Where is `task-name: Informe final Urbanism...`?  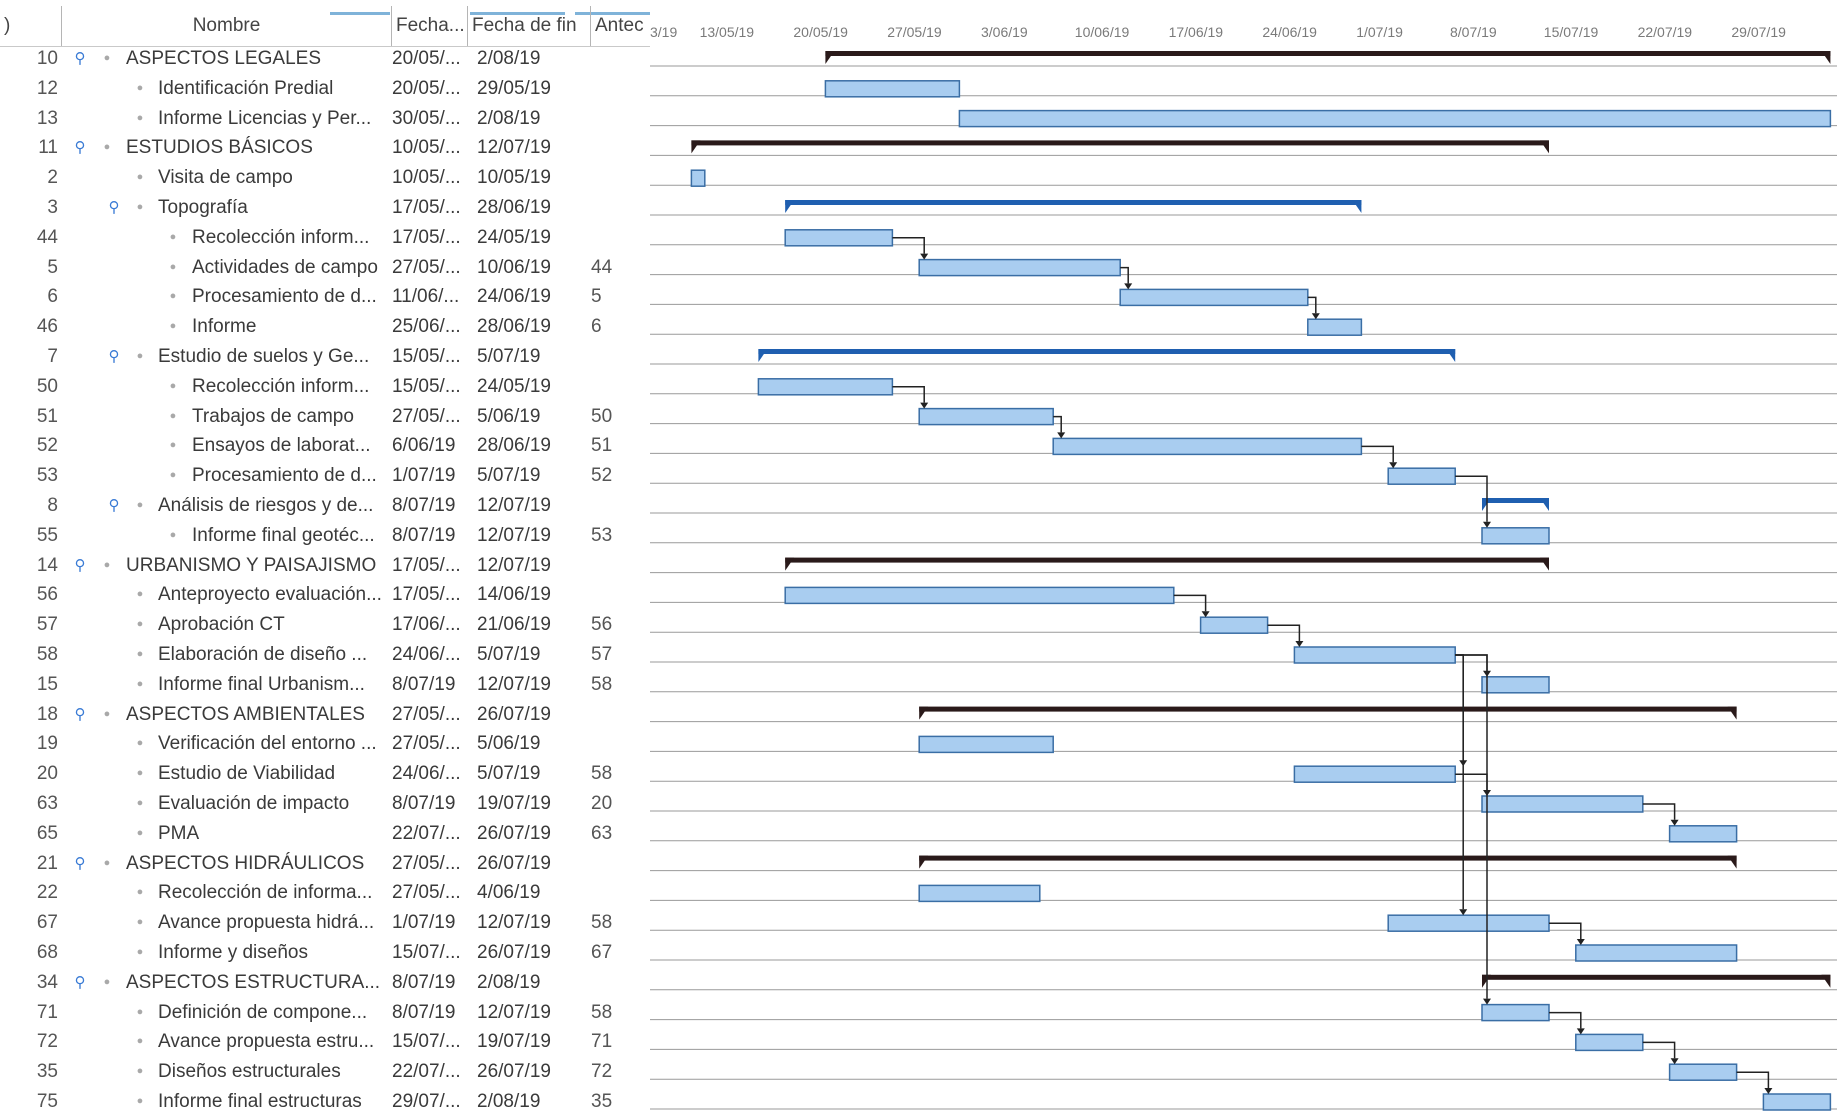
task-name: Informe final Urbanism... is located at coordinates (261, 684).